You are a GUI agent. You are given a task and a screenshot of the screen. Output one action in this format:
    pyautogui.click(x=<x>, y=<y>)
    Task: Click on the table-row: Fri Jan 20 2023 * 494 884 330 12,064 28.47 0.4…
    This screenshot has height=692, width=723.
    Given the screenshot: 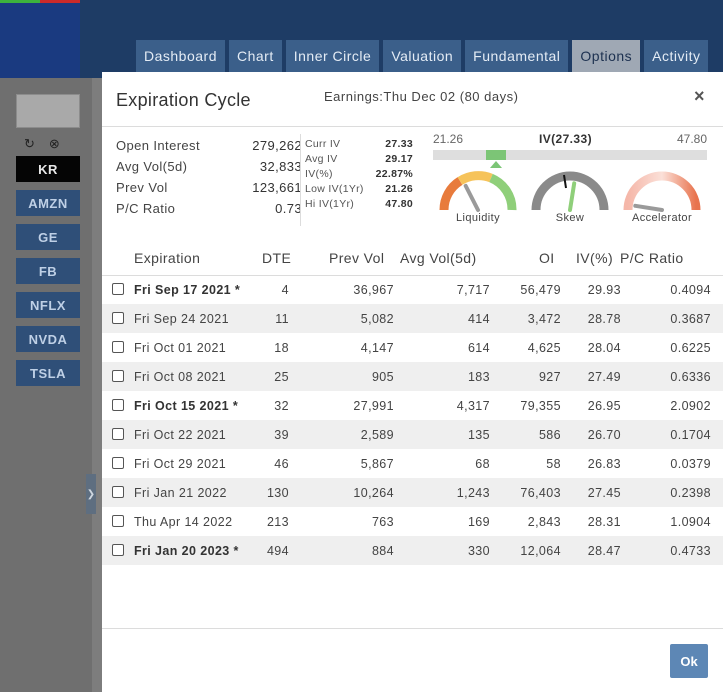 What is the action you would take?
    pyautogui.click(x=412, y=550)
    